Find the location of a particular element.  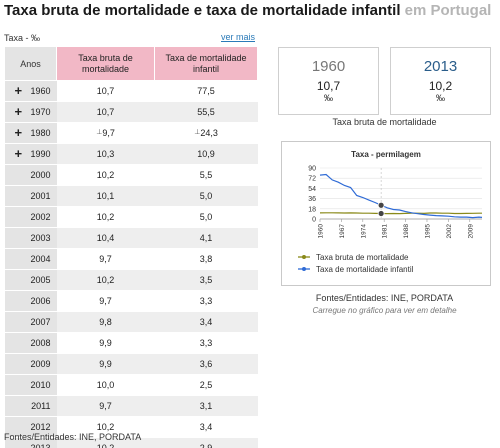

x-tick-label: 1981 is located at coordinates (385, 231).